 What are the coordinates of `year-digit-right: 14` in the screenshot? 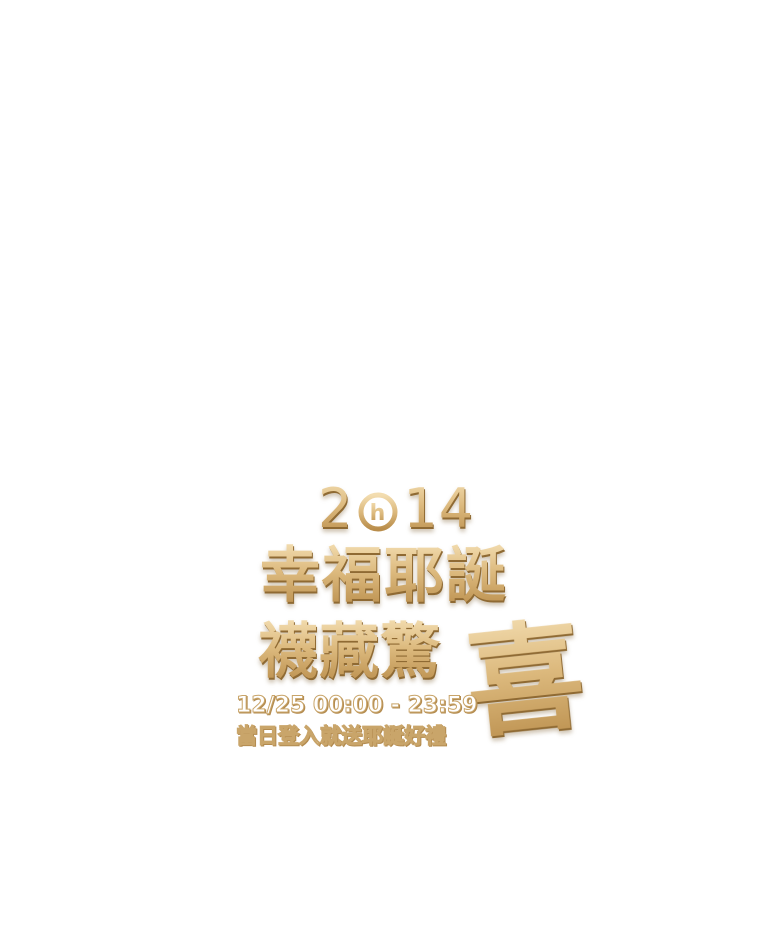 It's located at (439, 508).